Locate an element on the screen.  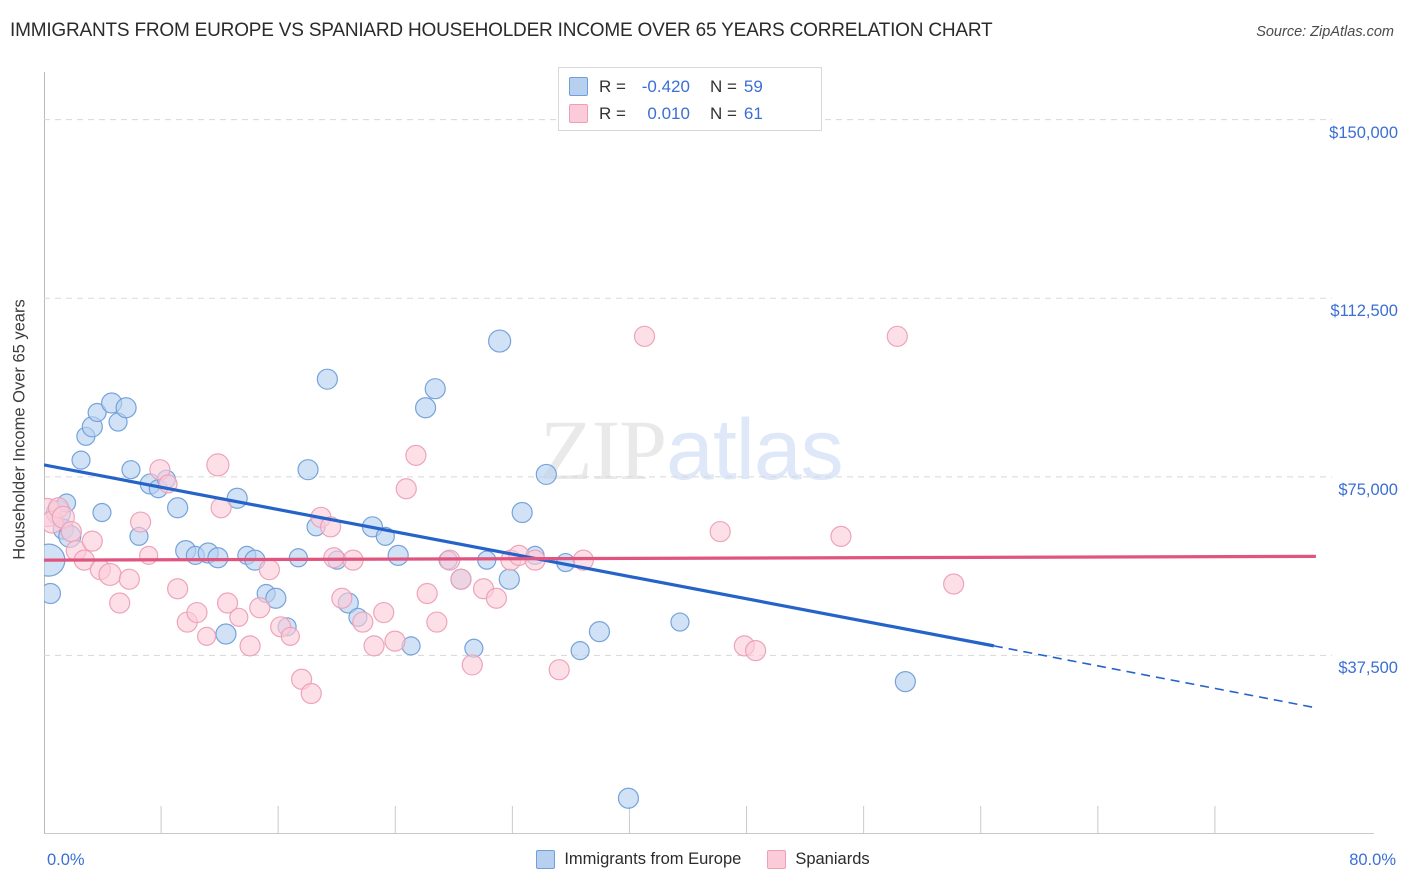
r-value-pink: 0.010 is located at coordinates (668, 113).